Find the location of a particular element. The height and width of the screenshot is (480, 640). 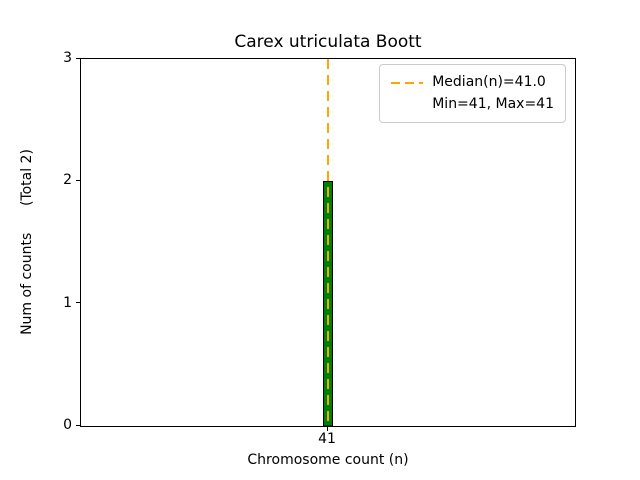

median-line-legend-swatch is located at coordinates (407, 82).